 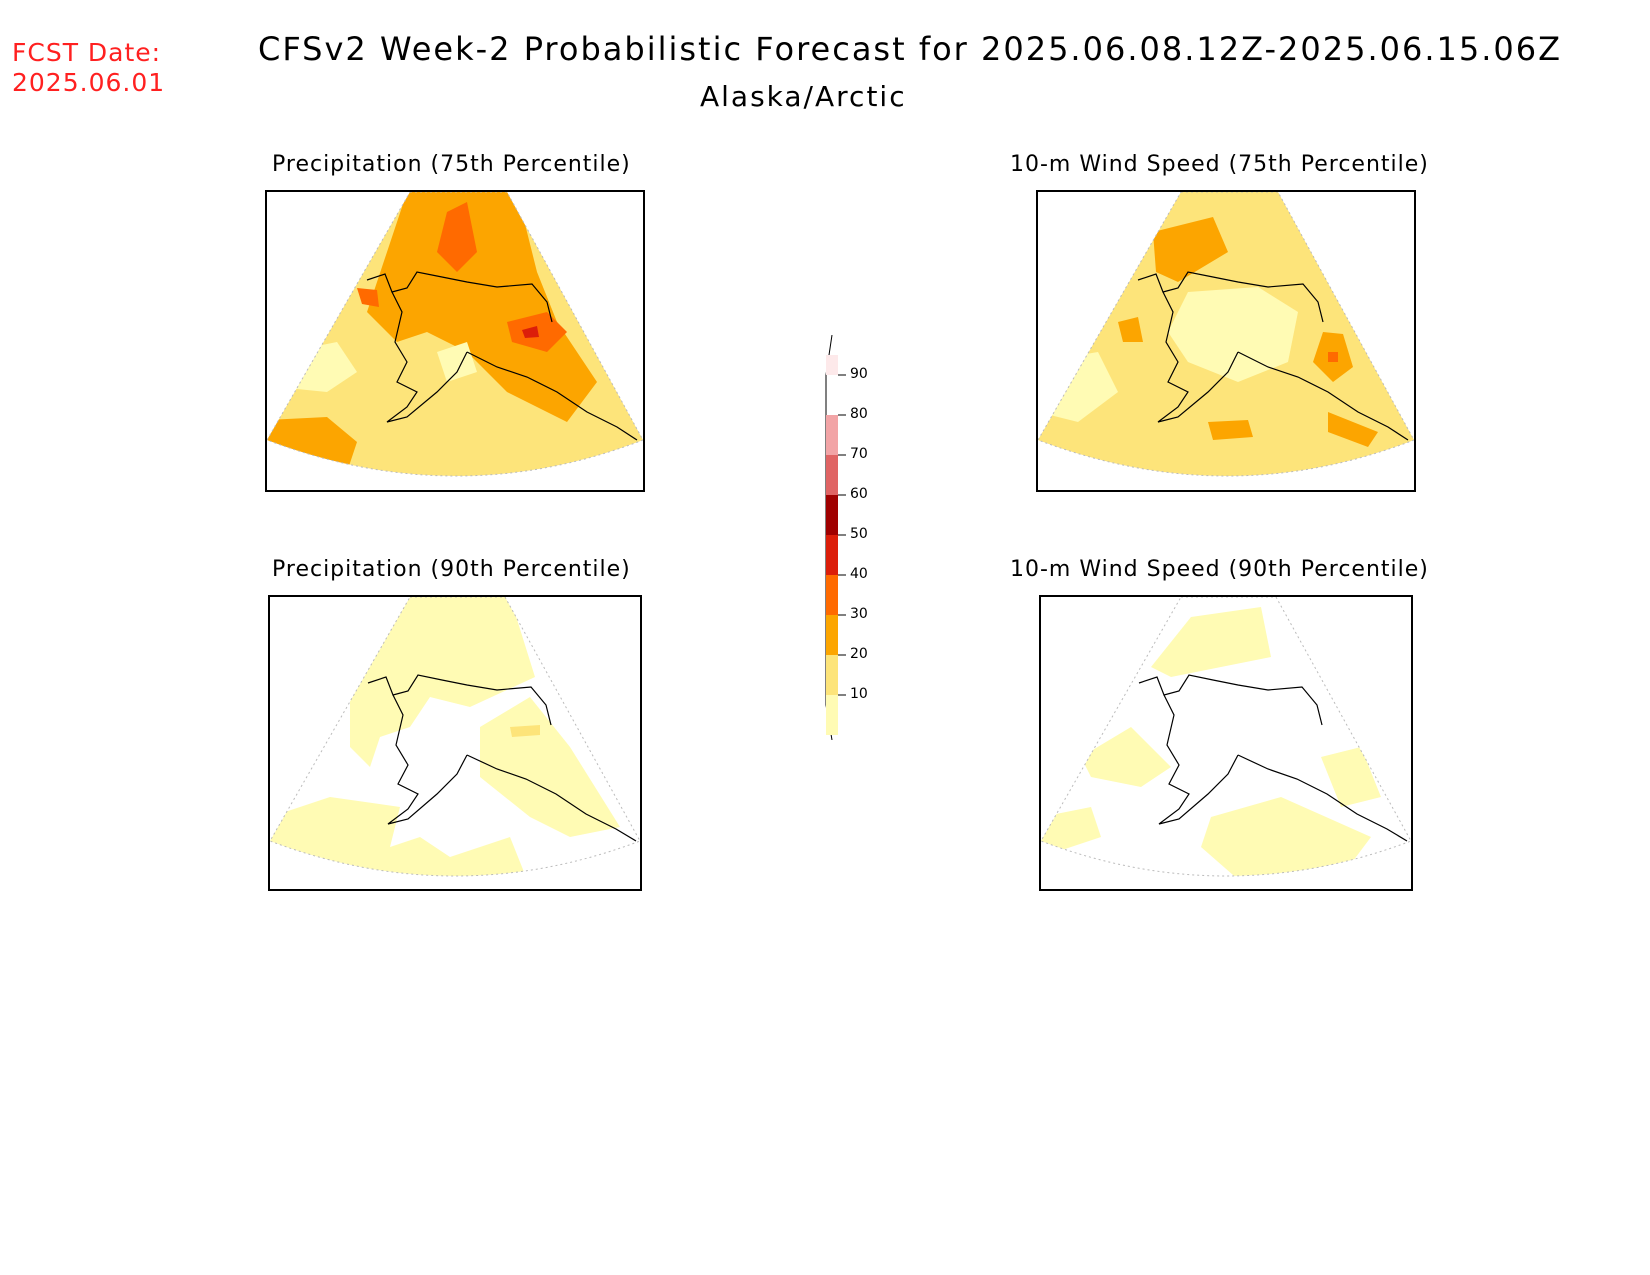 I want to click on colorbar-label: 10, so click(x=859, y=694).